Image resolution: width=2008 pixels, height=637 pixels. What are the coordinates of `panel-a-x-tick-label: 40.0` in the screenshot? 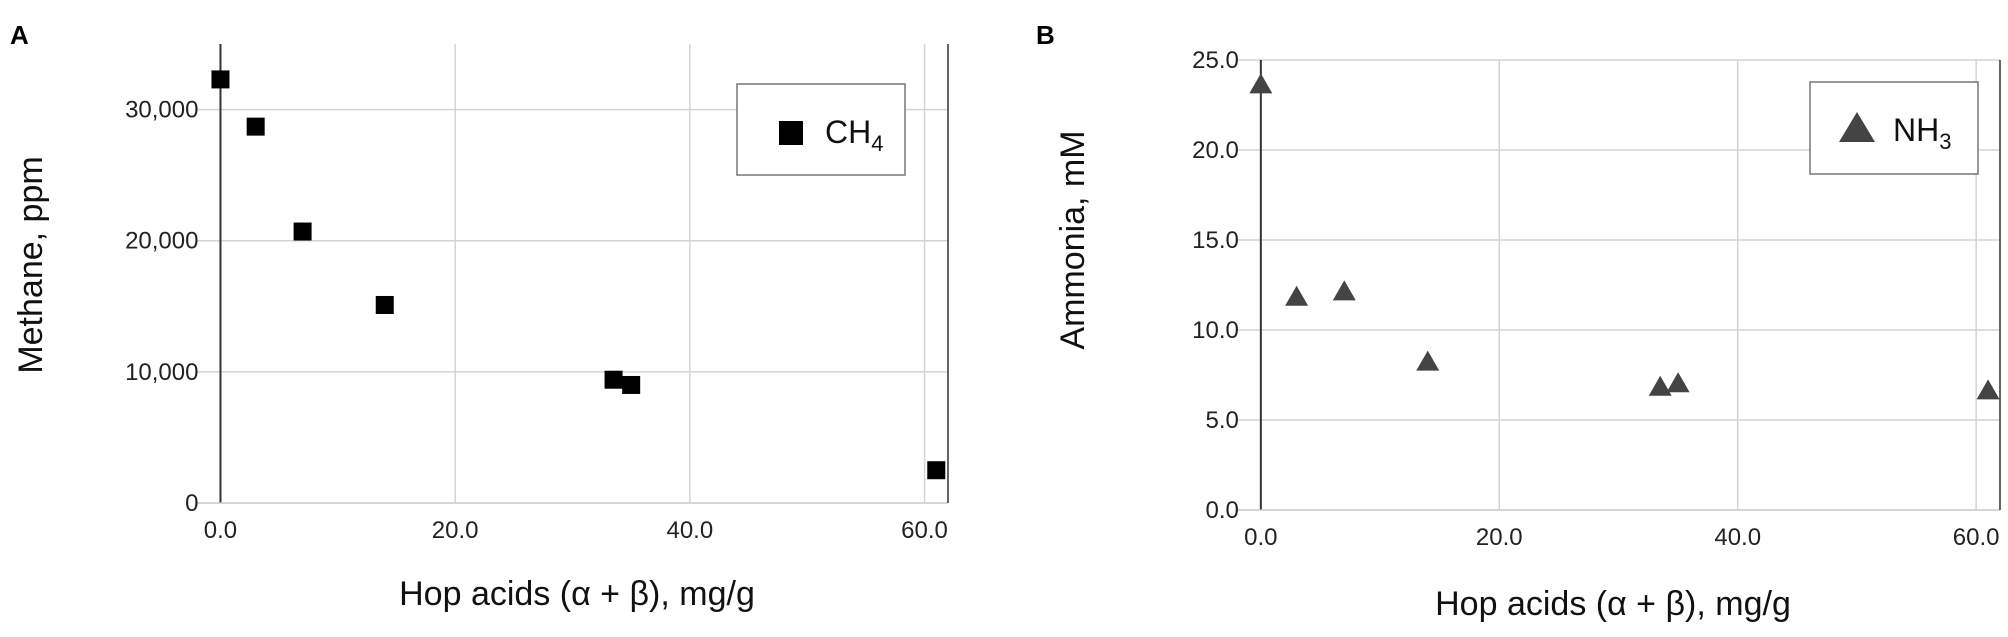 It's located at (689, 530).